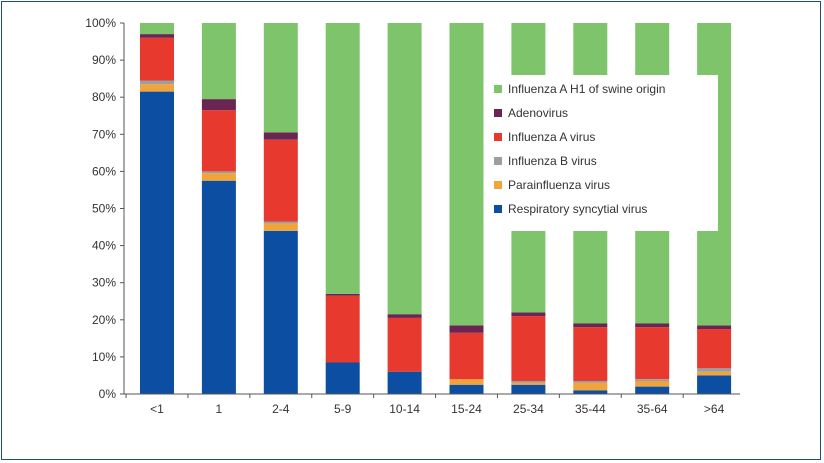 The image size is (824, 463). I want to click on x-tick-label: 35-64, so click(652, 409).